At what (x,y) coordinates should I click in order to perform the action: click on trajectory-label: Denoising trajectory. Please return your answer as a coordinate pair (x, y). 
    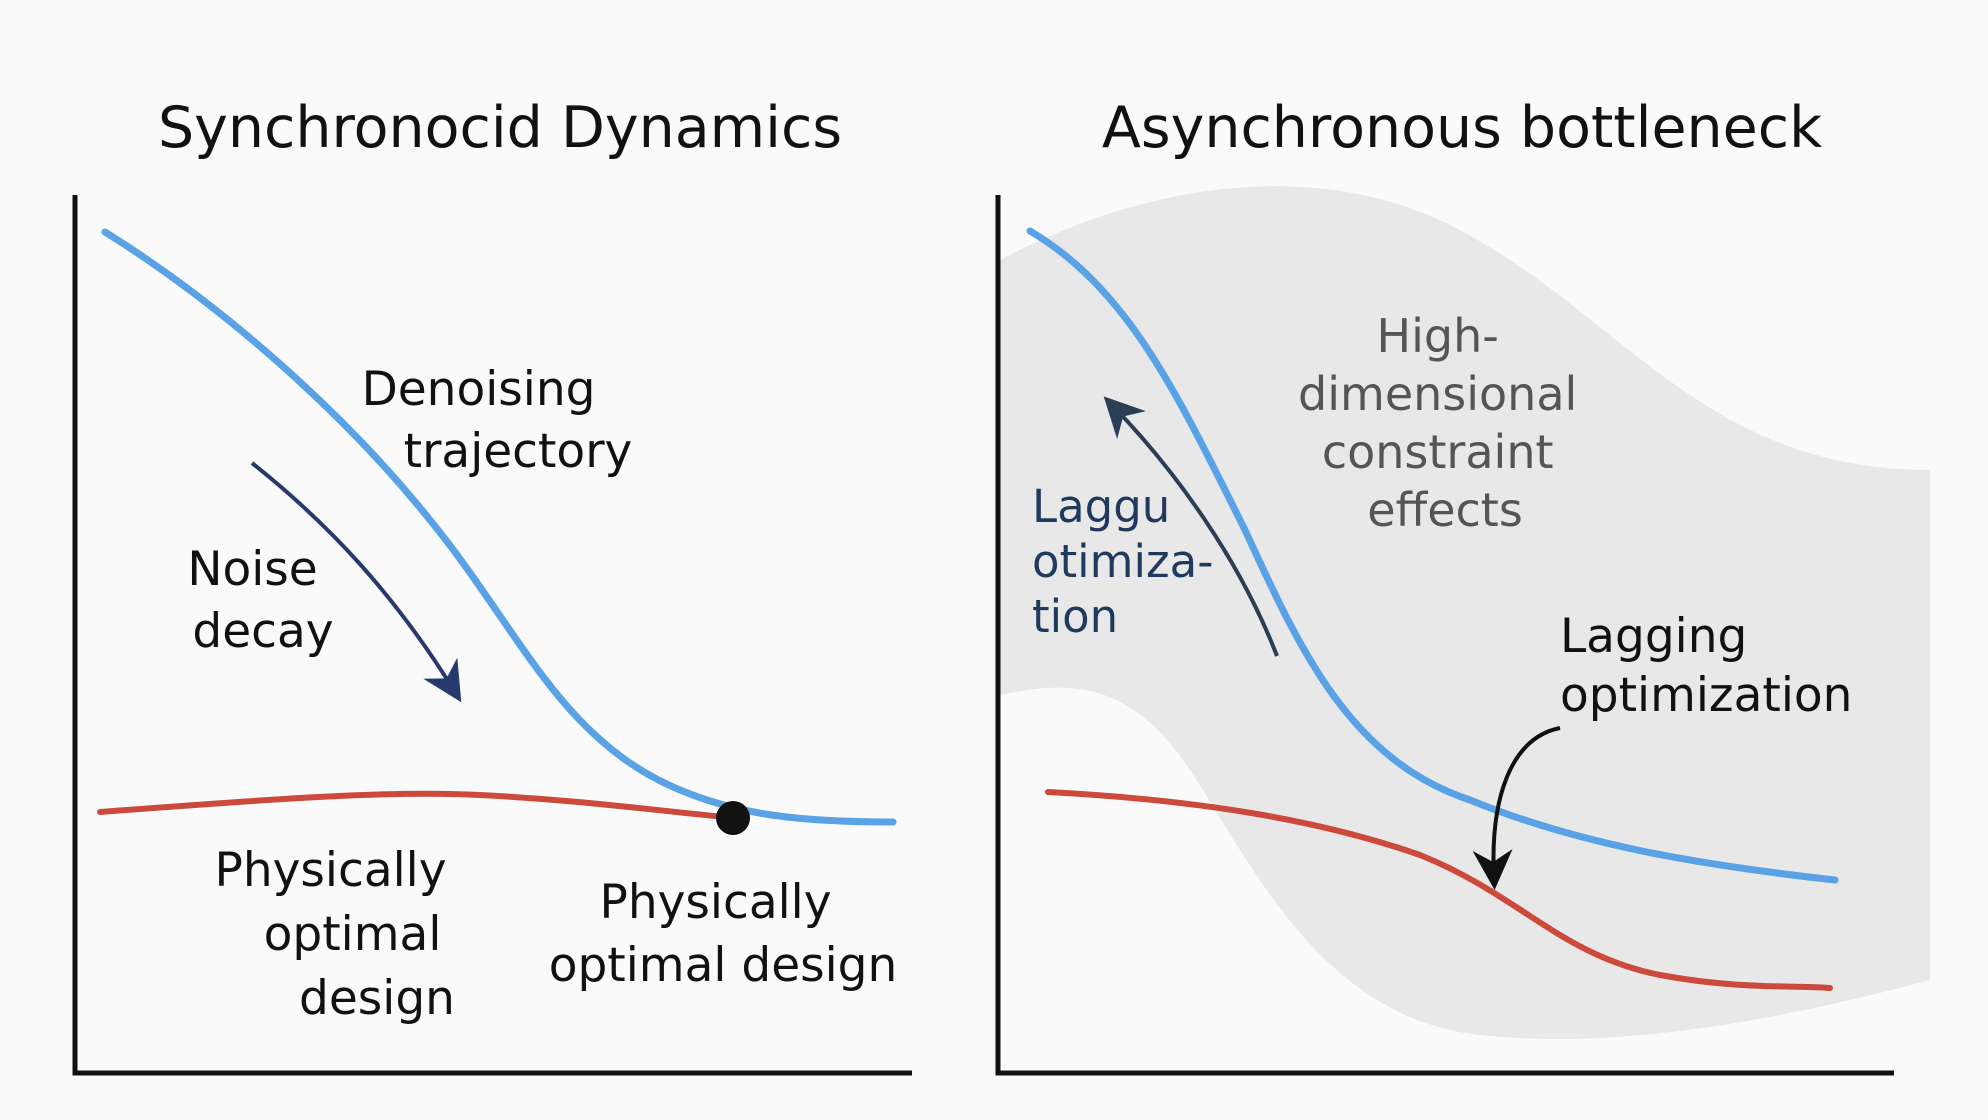
    Looking at the image, I should click on (497, 420).